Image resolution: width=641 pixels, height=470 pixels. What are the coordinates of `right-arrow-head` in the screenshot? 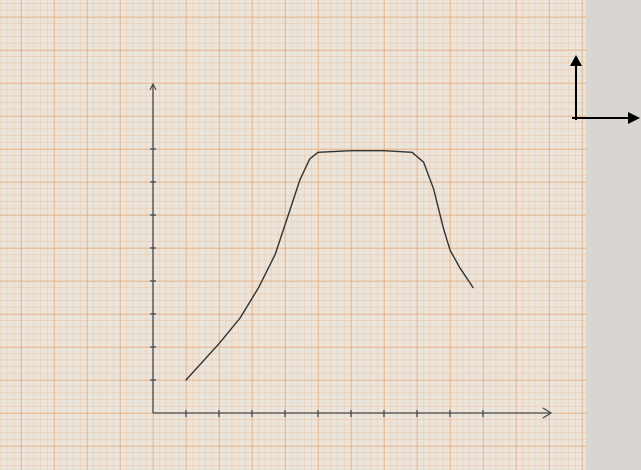 It's located at (634, 118).